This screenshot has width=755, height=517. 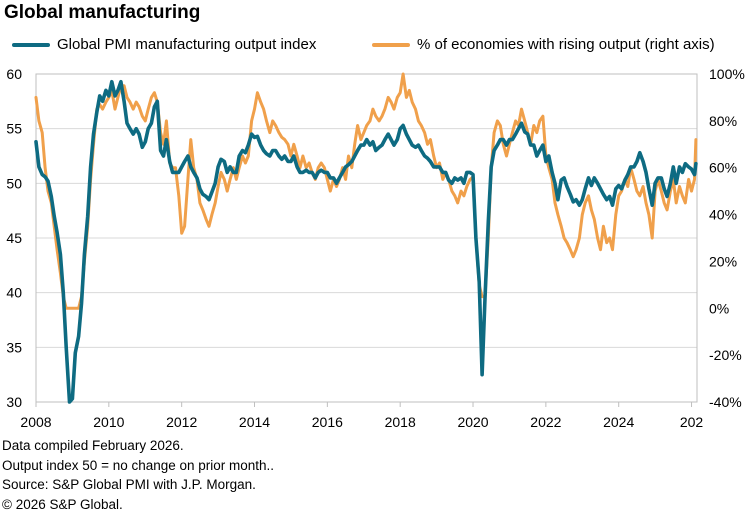 I want to click on y-left-tick-label: 35, so click(x=14, y=347).